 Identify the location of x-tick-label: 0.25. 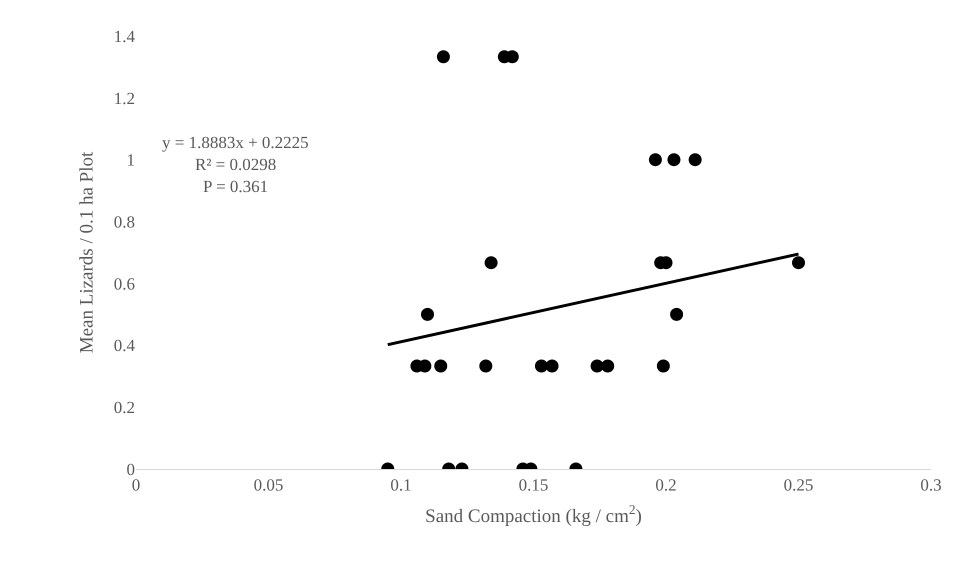
(799, 484).